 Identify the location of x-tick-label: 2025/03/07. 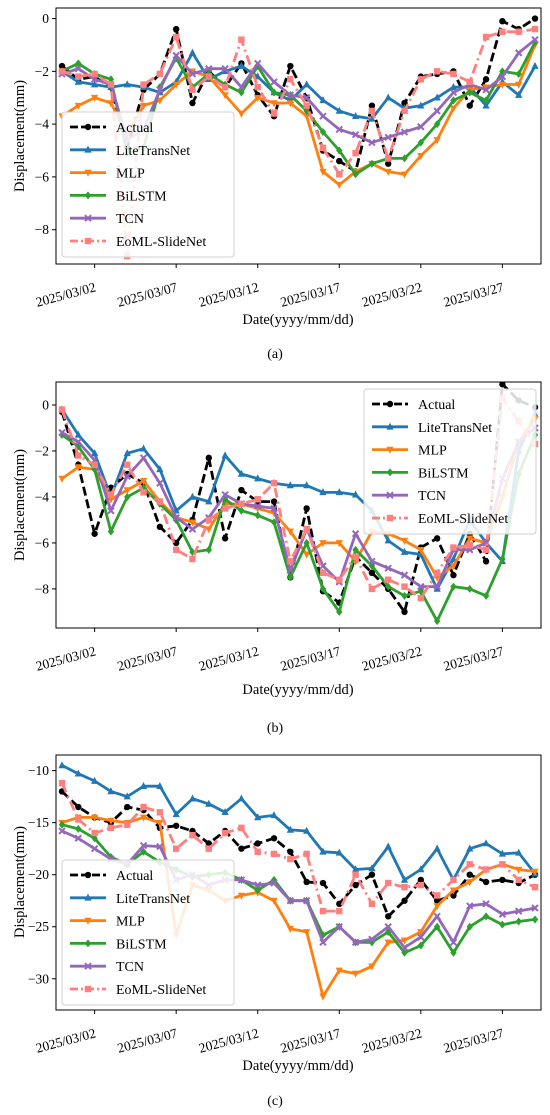
(148, 1040).